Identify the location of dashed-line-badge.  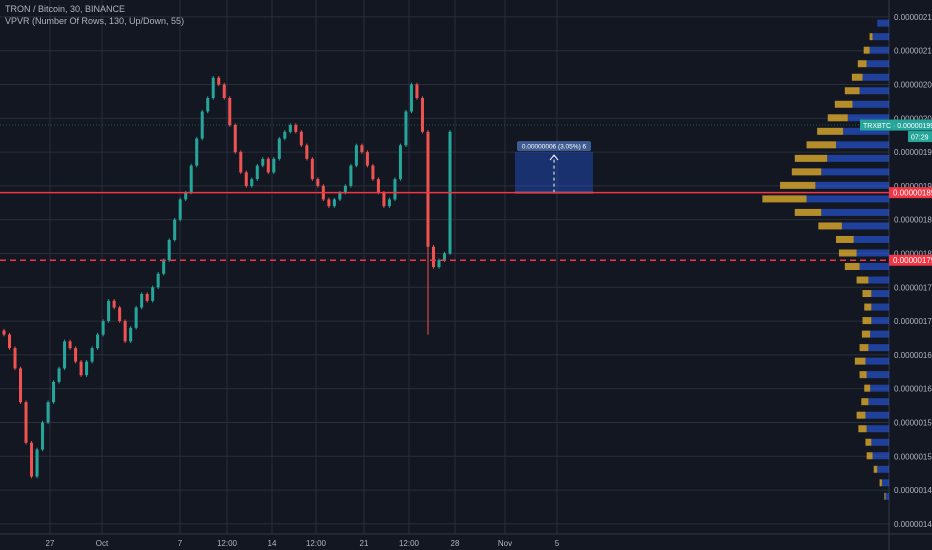
(910, 260).